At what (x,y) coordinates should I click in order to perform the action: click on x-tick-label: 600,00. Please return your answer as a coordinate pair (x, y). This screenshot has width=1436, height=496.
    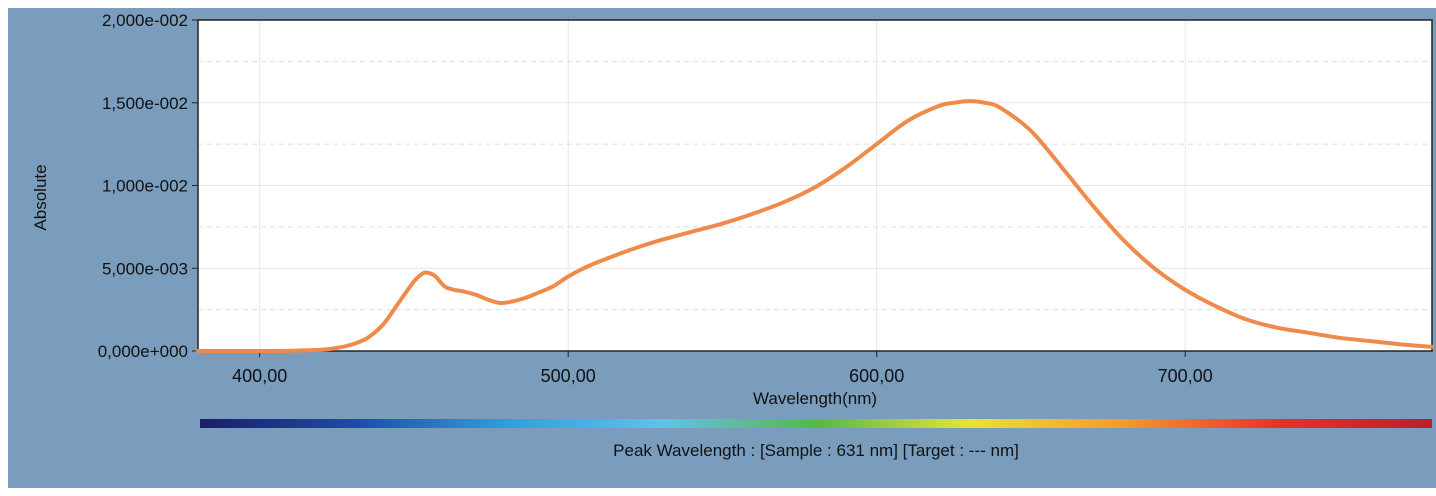
    Looking at the image, I should click on (876, 376).